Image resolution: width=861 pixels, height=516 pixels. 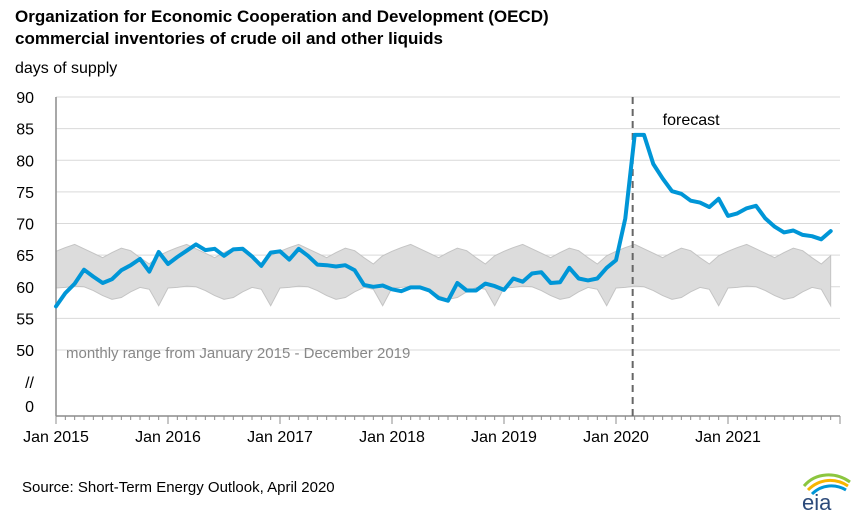 What do you see at coordinates (25, 130) in the screenshot?
I see `y-tick-label-85: 85` at bounding box center [25, 130].